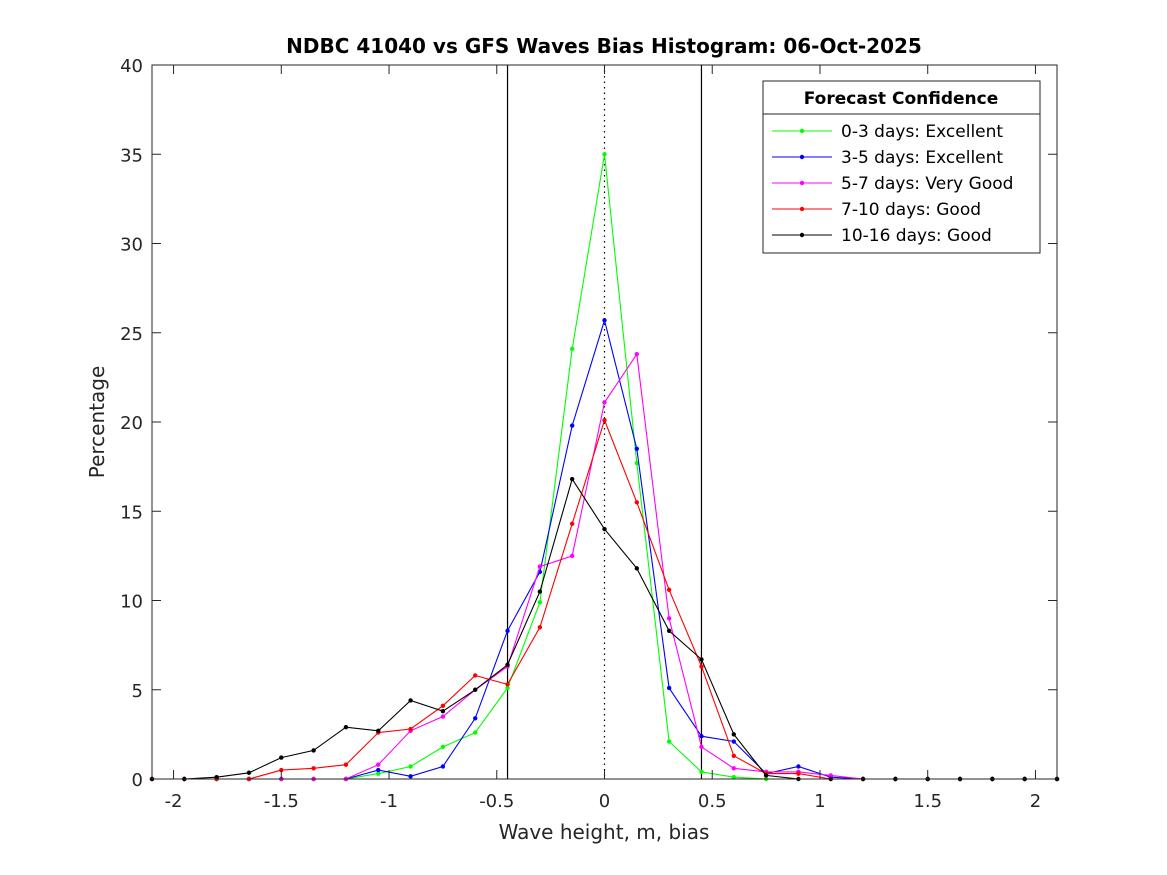 This screenshot has width=1167, height=875. What do you see at coordinates (927, 801) in the screenshot?
I see `x-tick-label: 1.5` at bounding box center [927, 801].